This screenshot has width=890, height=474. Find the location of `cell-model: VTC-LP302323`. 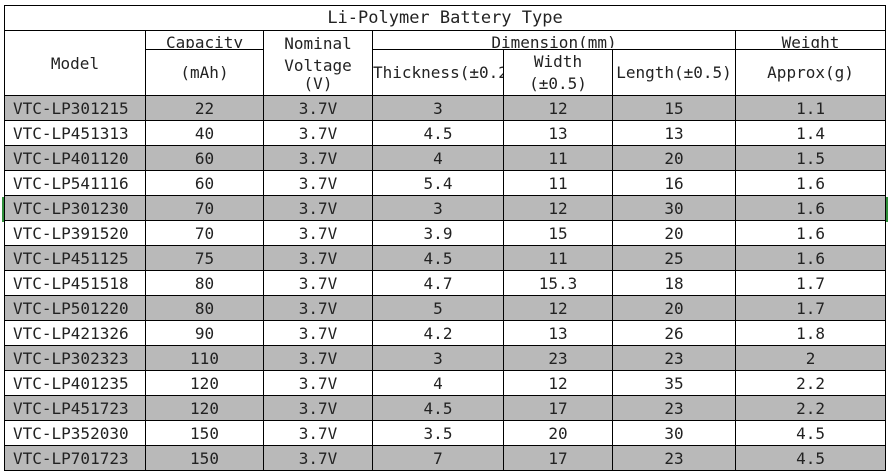

cell-model: VTC-LP302323 is located at coordinates (75, 358).